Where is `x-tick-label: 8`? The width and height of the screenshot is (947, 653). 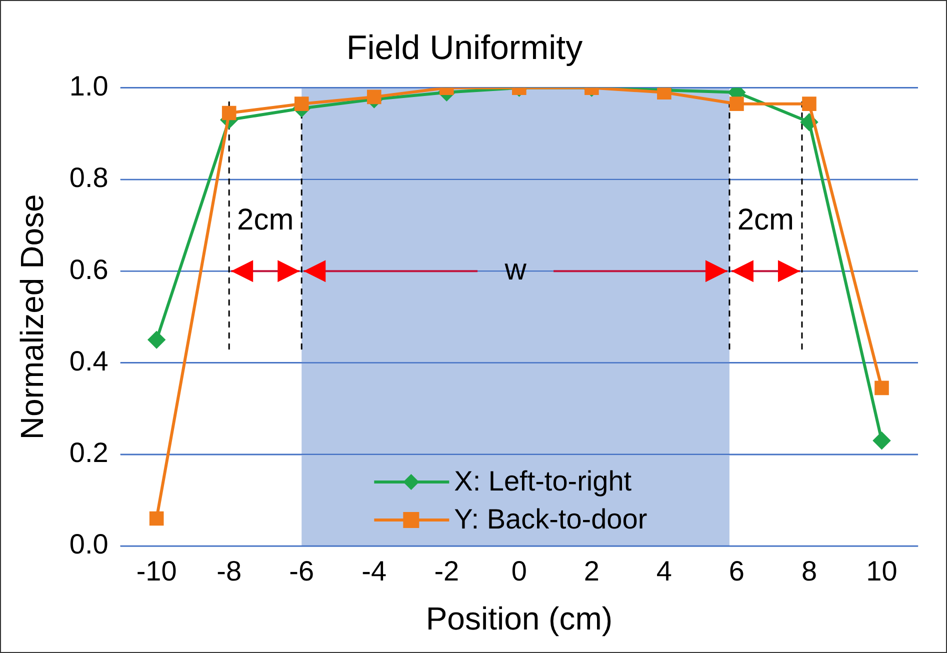 x-tick-label: 8 is located at coordinates (809, 571).